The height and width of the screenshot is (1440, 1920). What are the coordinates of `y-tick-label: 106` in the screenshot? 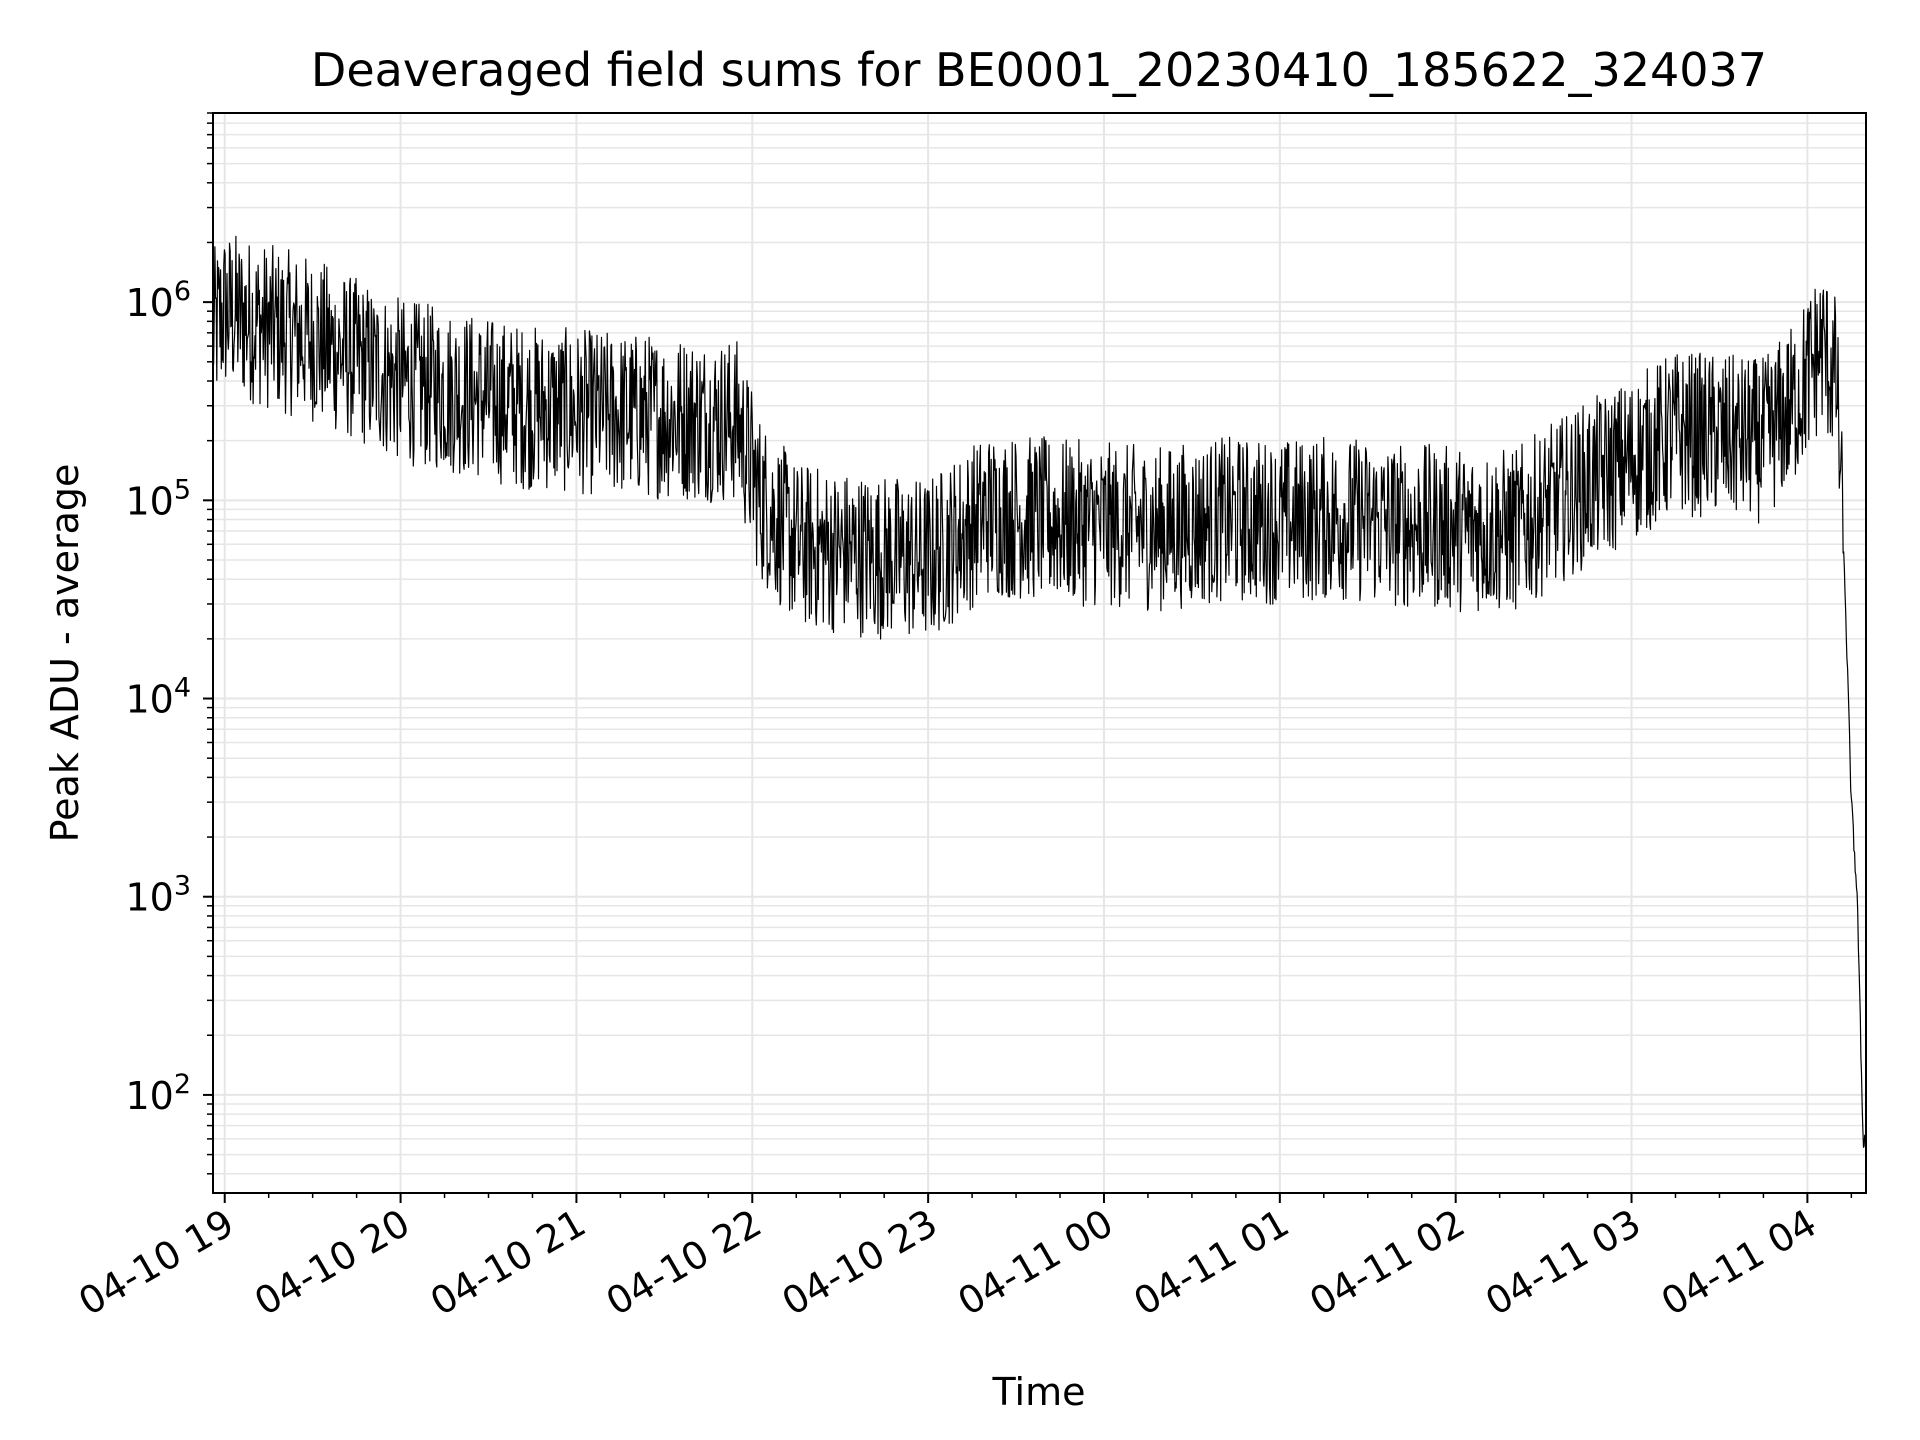 It's located at (158, 300).